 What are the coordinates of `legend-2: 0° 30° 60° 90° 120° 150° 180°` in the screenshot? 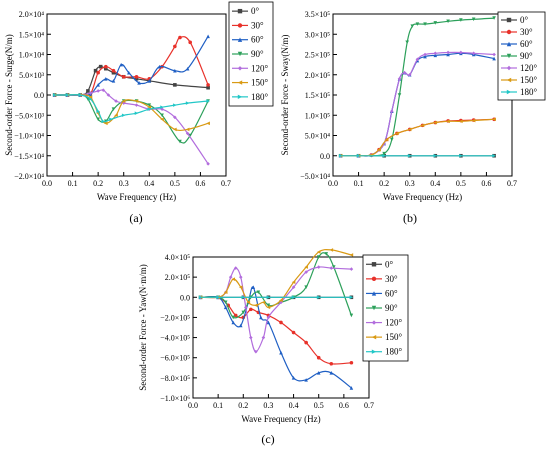 It's located at (385, 308).